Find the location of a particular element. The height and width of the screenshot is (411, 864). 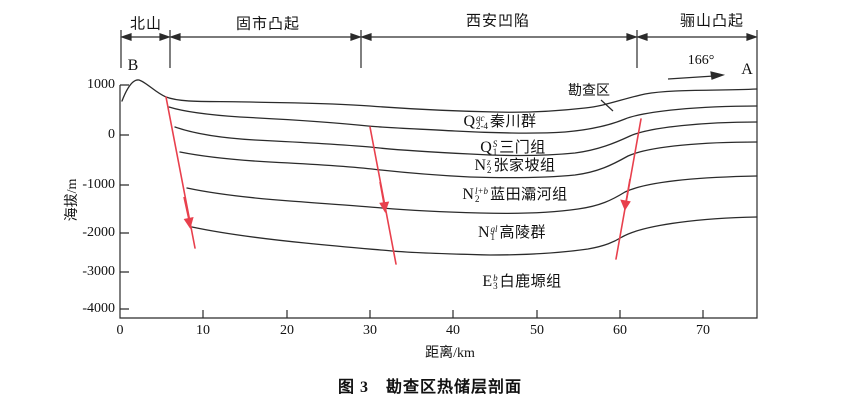

region-label-gushi-uplift: 固市凸起 is located at coordinates (268, 24).